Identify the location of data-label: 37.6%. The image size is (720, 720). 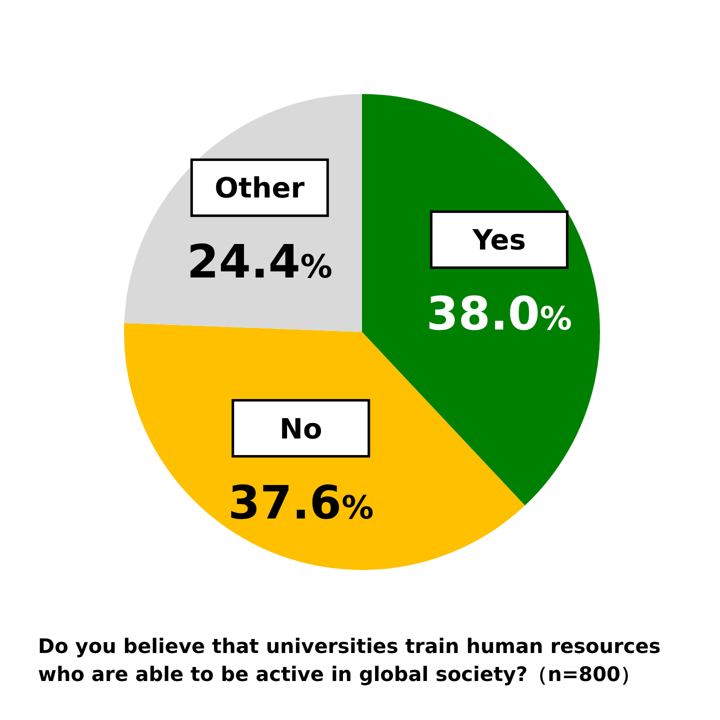
(301, 502).